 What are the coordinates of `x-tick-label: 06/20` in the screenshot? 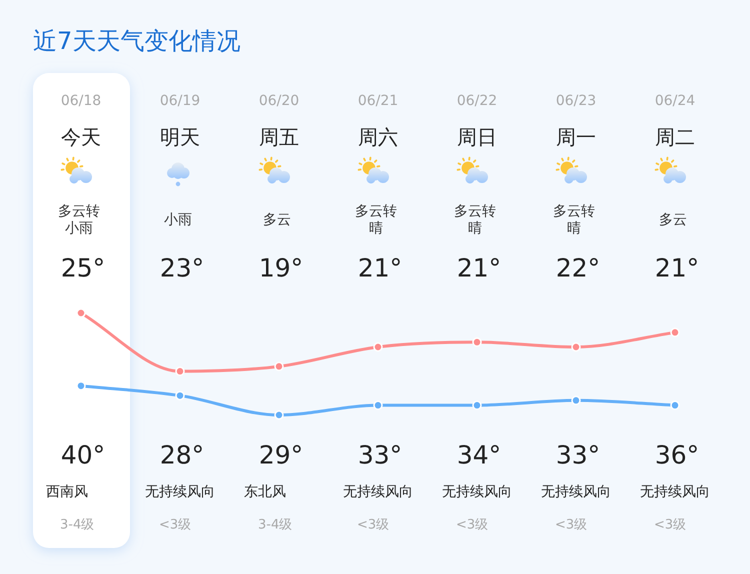 It's located at (279, 101).